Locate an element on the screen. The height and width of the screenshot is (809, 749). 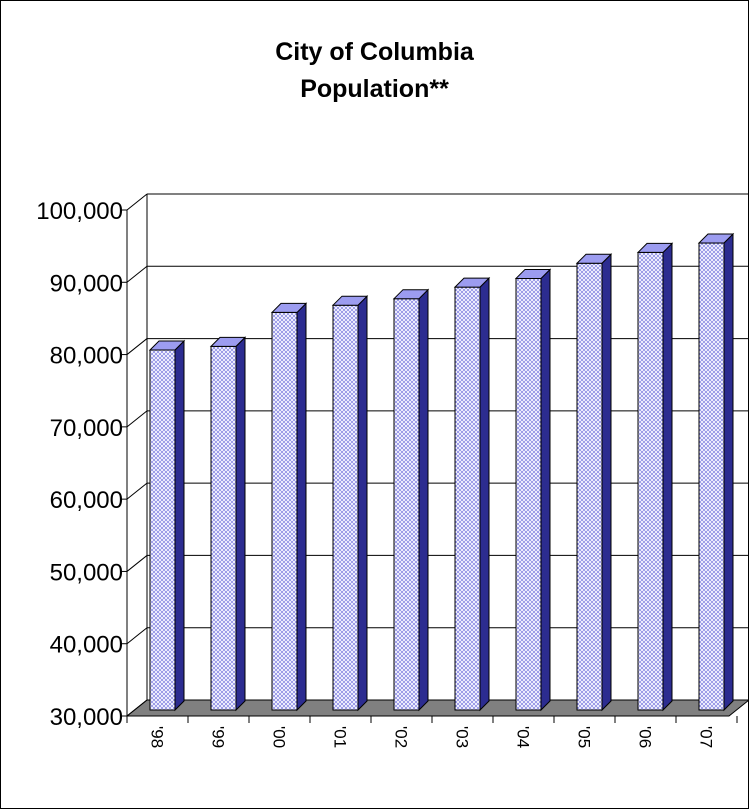
x-category-label: '98 is located at coordinates (157, 737).